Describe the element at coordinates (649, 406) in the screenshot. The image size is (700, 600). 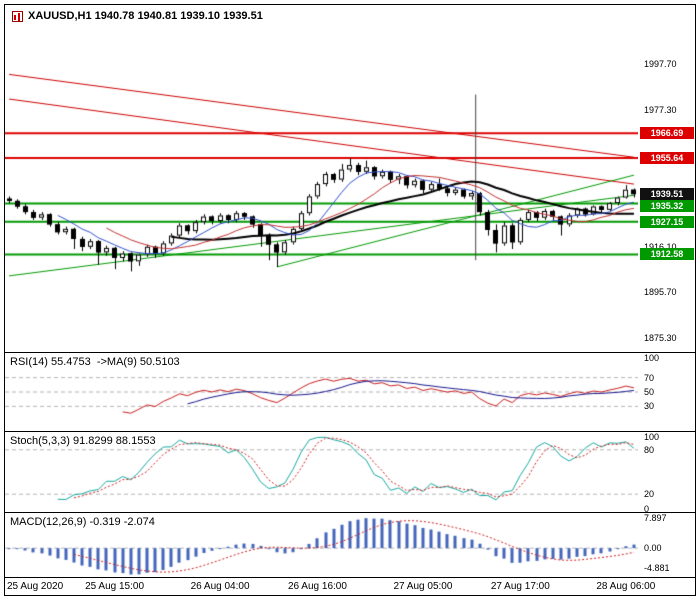
I see `rsi-axis-tick: 30` at that location.